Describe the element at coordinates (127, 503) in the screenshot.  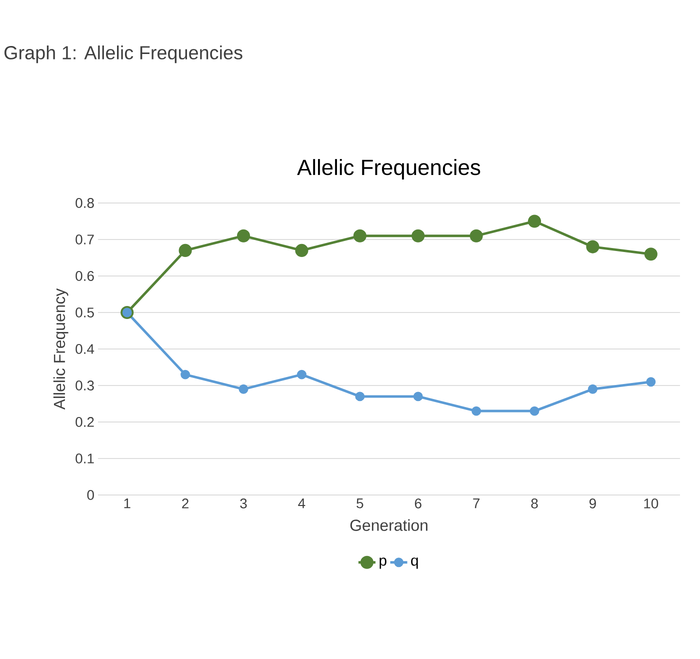
I see `x-tick-label: 1` at that location.